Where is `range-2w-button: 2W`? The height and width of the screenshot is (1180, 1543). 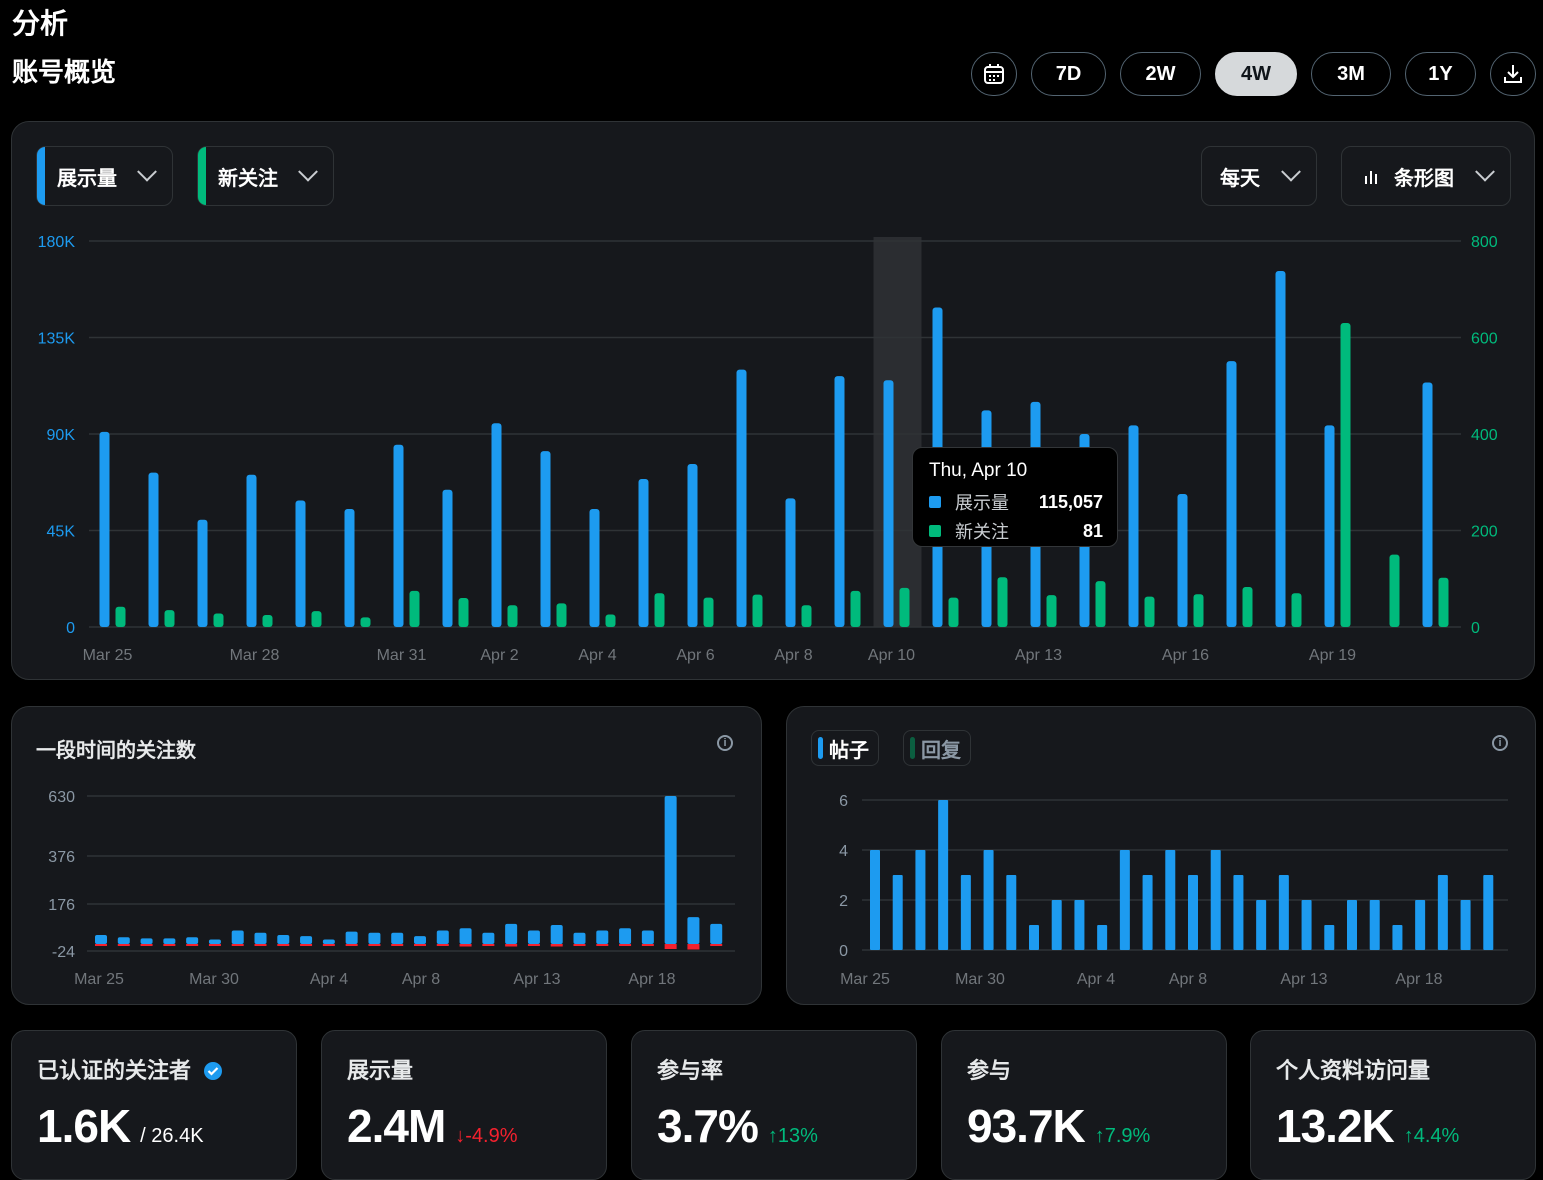
range-2w-button: 2W is located at coordinates (1160, 74).